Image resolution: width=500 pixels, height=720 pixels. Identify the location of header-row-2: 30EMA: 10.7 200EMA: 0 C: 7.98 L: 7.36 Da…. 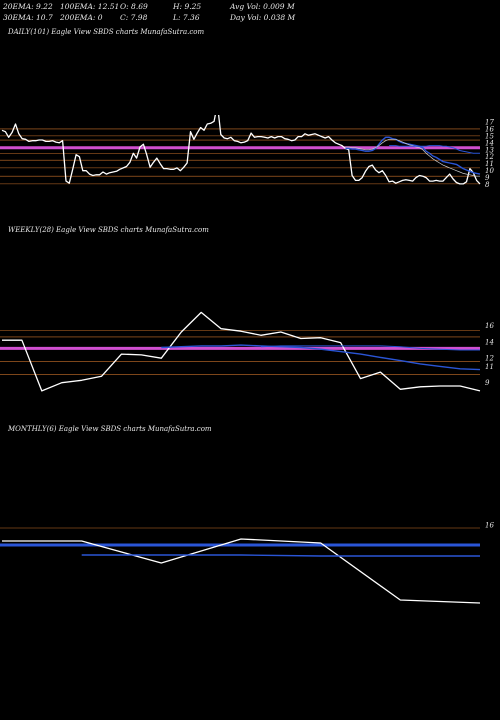
(250, 18).